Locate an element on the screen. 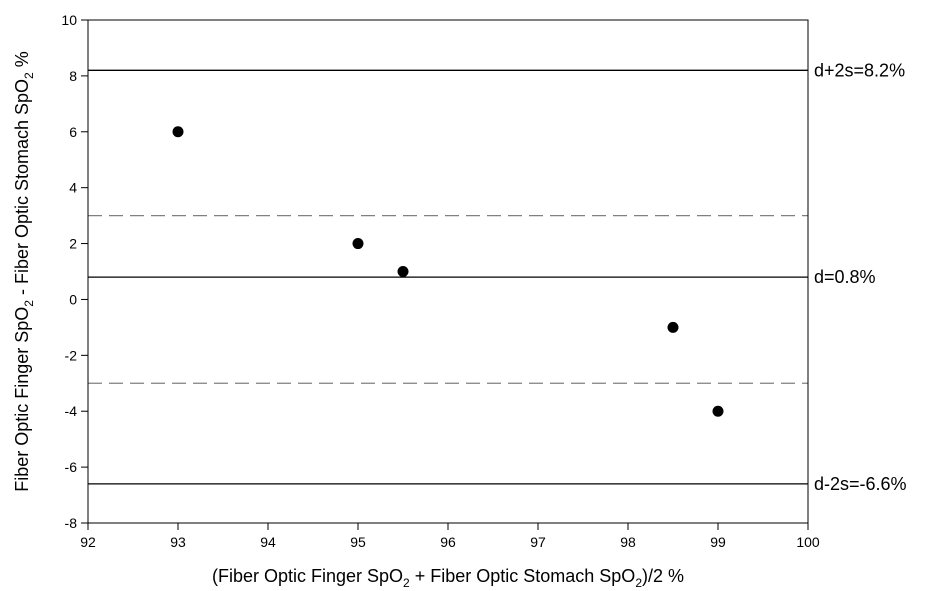 Image resolution: width=926 pixels, height=591 pixels. x-tick-label: 98 is located at coordinates (628, 542).